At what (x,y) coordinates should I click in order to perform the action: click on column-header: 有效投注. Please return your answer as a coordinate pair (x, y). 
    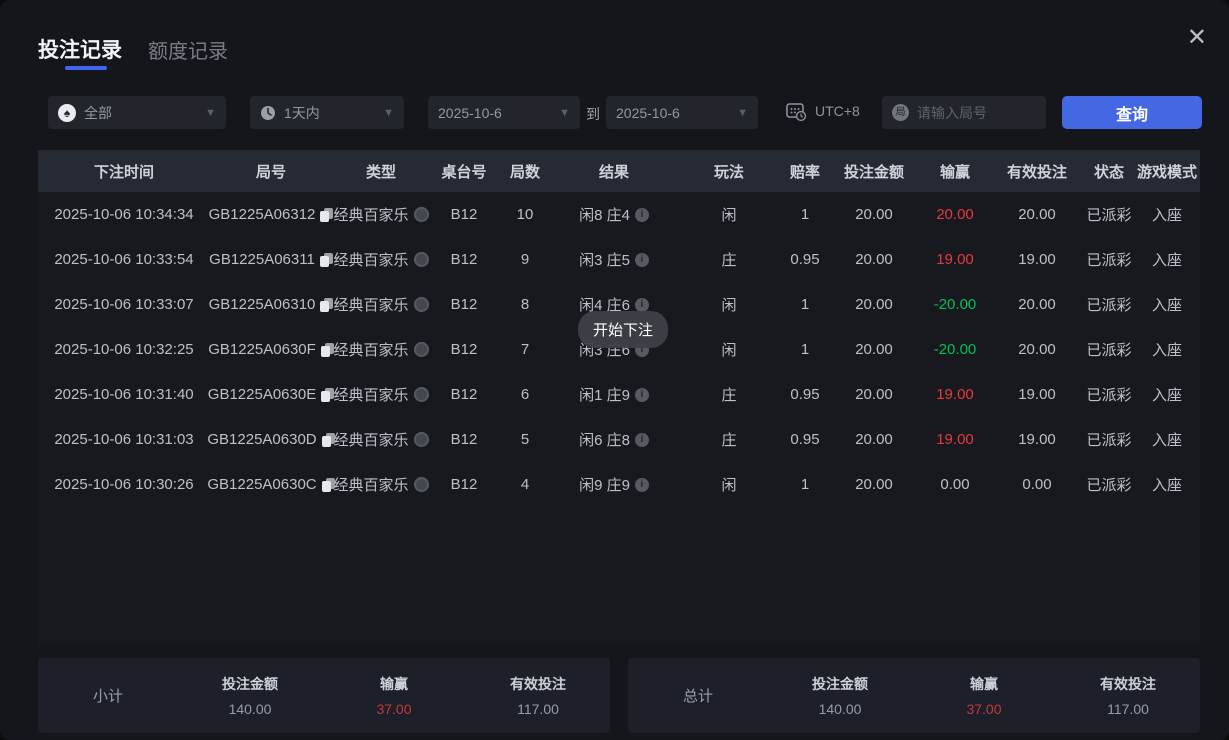
    Looking at the image, I should click on (1036, 172).